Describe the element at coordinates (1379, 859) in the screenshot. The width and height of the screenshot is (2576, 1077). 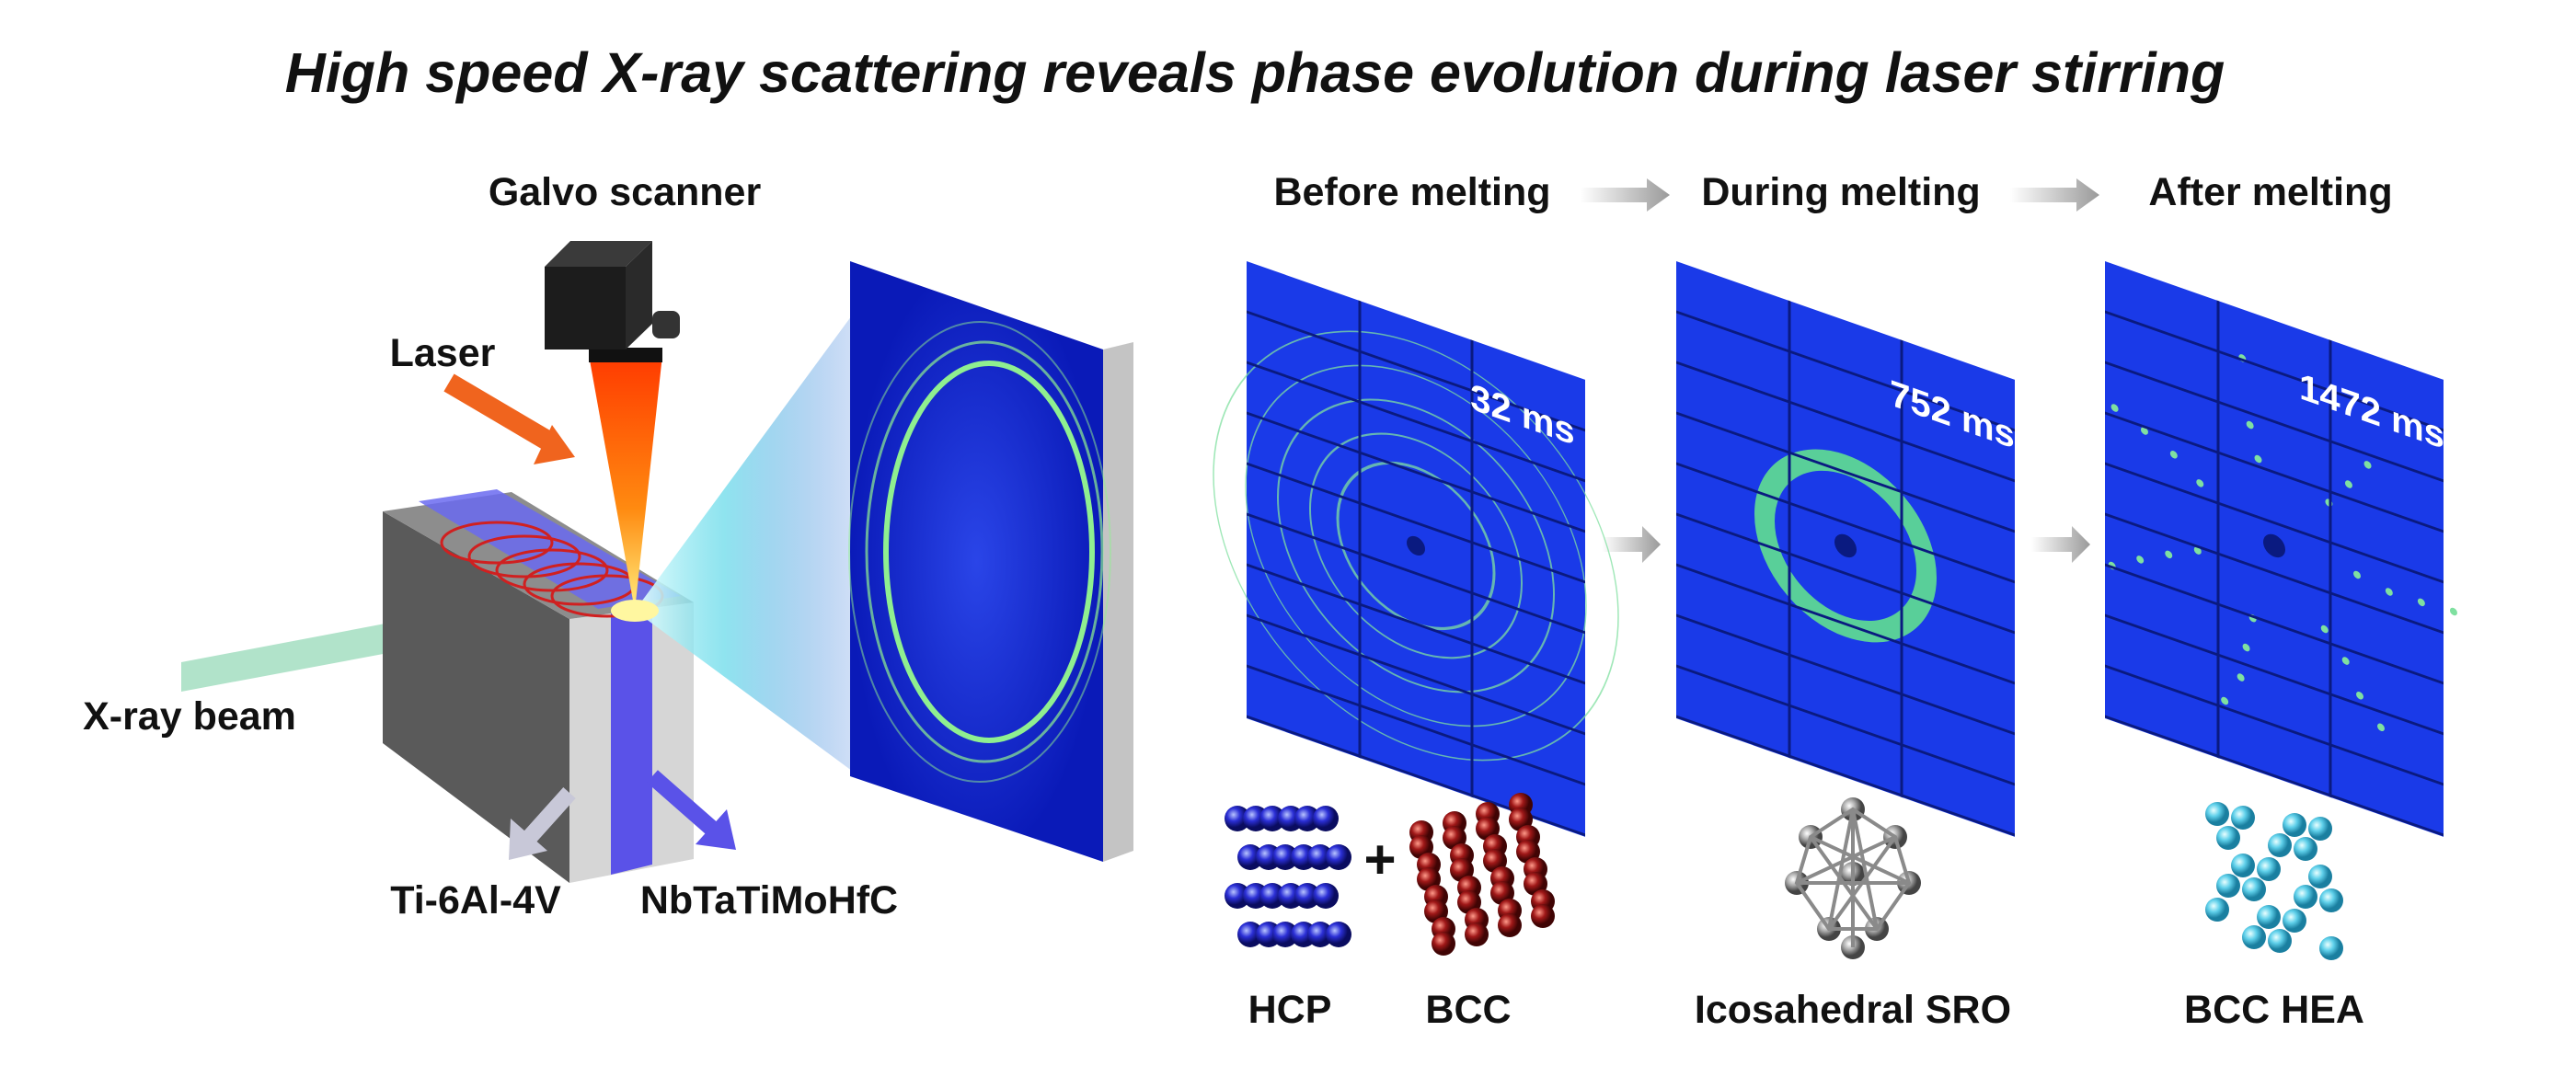
I see `plus: +` at that location.